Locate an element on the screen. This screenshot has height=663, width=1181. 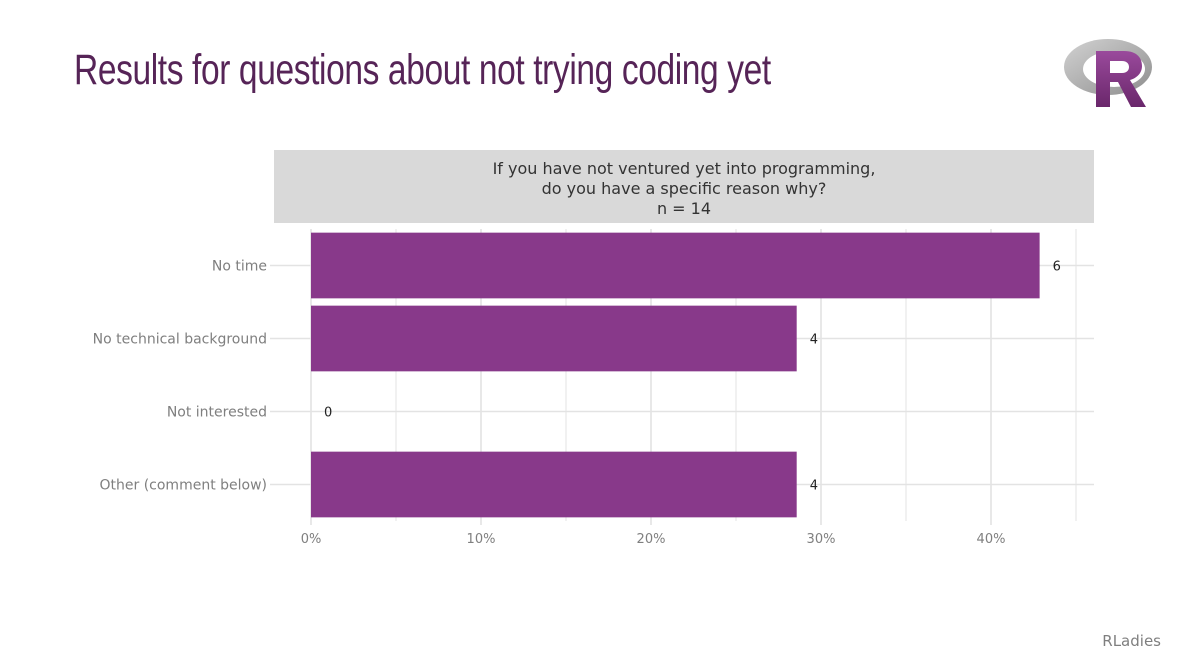
category-label: No time is located at coordinates (239, 267).